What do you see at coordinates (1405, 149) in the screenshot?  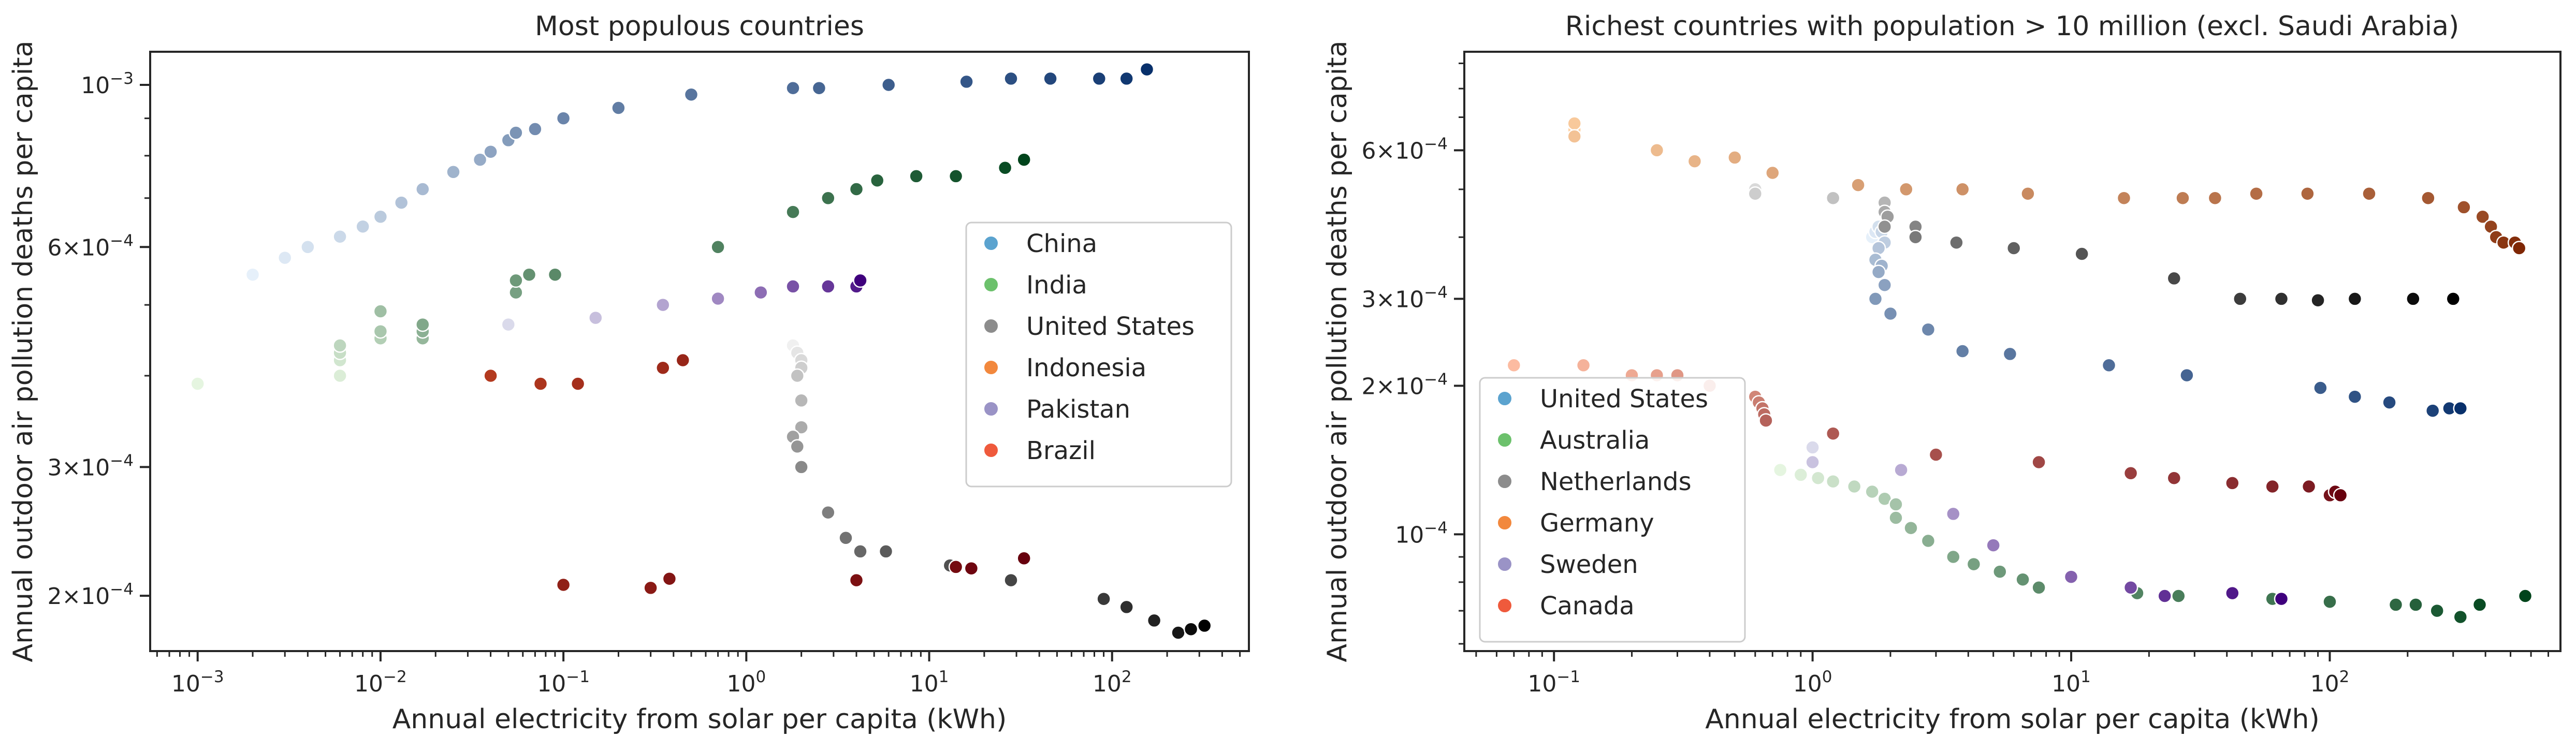 I see `y-tick-label: 6×10⁻⁴` at bounding box center [1405, 149].